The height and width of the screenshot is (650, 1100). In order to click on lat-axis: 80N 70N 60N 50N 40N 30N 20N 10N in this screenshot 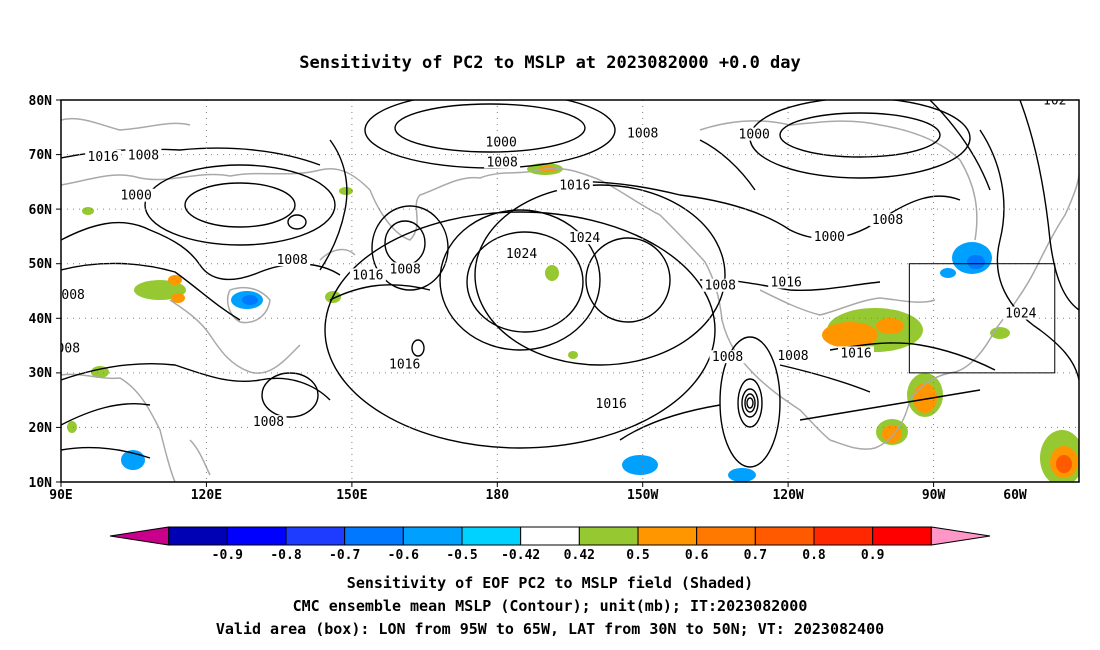, I will do `click(45, 292)`.